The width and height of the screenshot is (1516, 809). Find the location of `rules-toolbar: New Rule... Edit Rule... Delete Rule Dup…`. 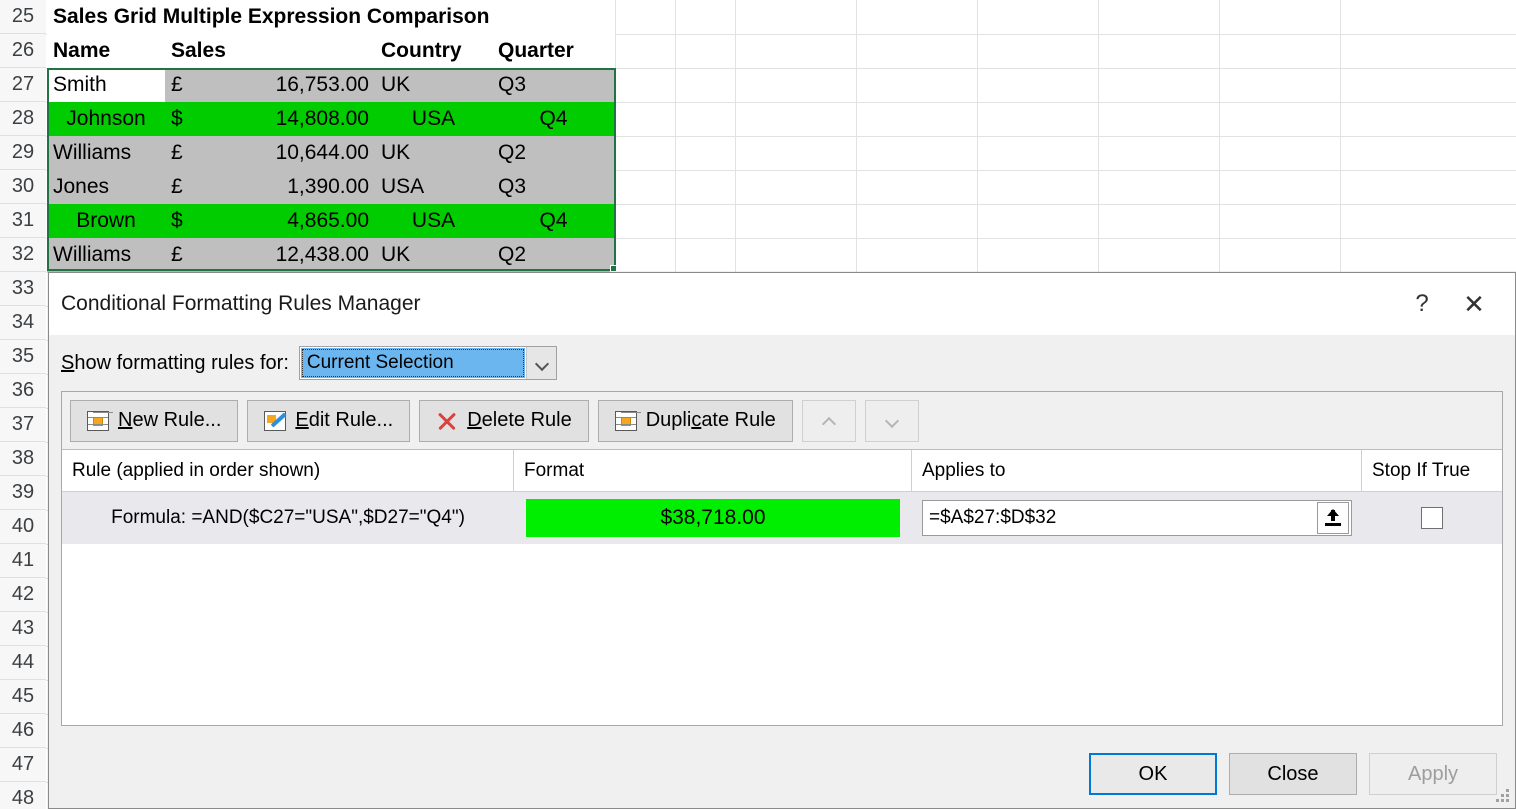

rules-toolbar: New Rule... Edit Rule... Delete Rule Dup… is located at coordinates (782, 421).